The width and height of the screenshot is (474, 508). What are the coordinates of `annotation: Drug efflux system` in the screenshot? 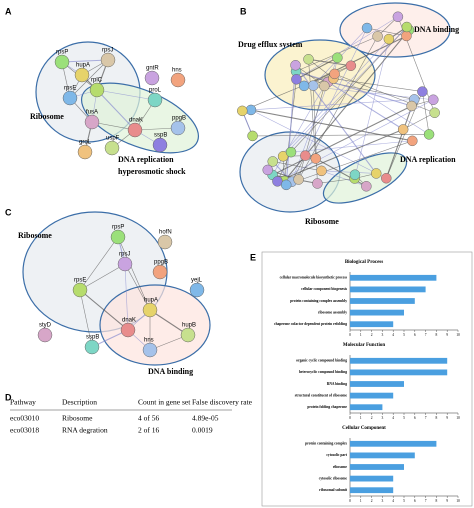 It's located at (270, 44).